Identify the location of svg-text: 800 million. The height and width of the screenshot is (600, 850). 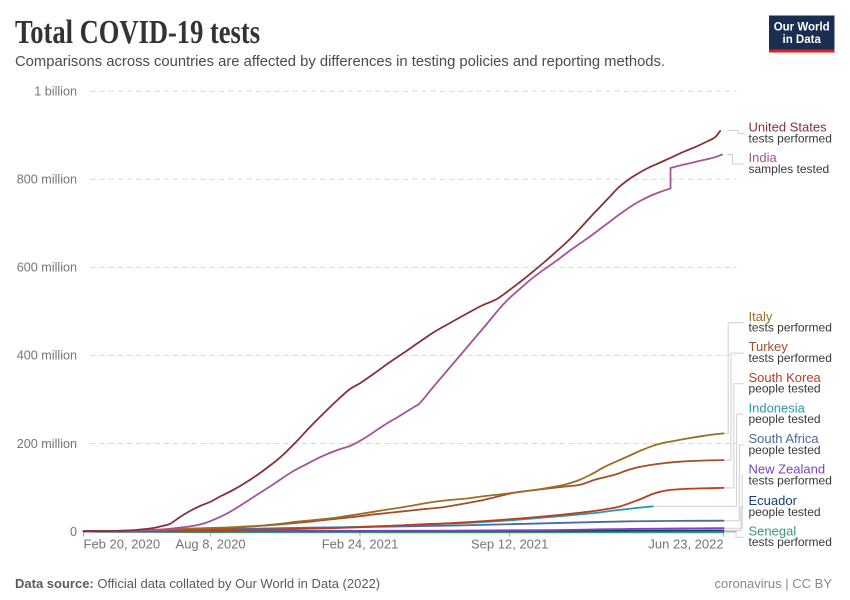
(47, 180).